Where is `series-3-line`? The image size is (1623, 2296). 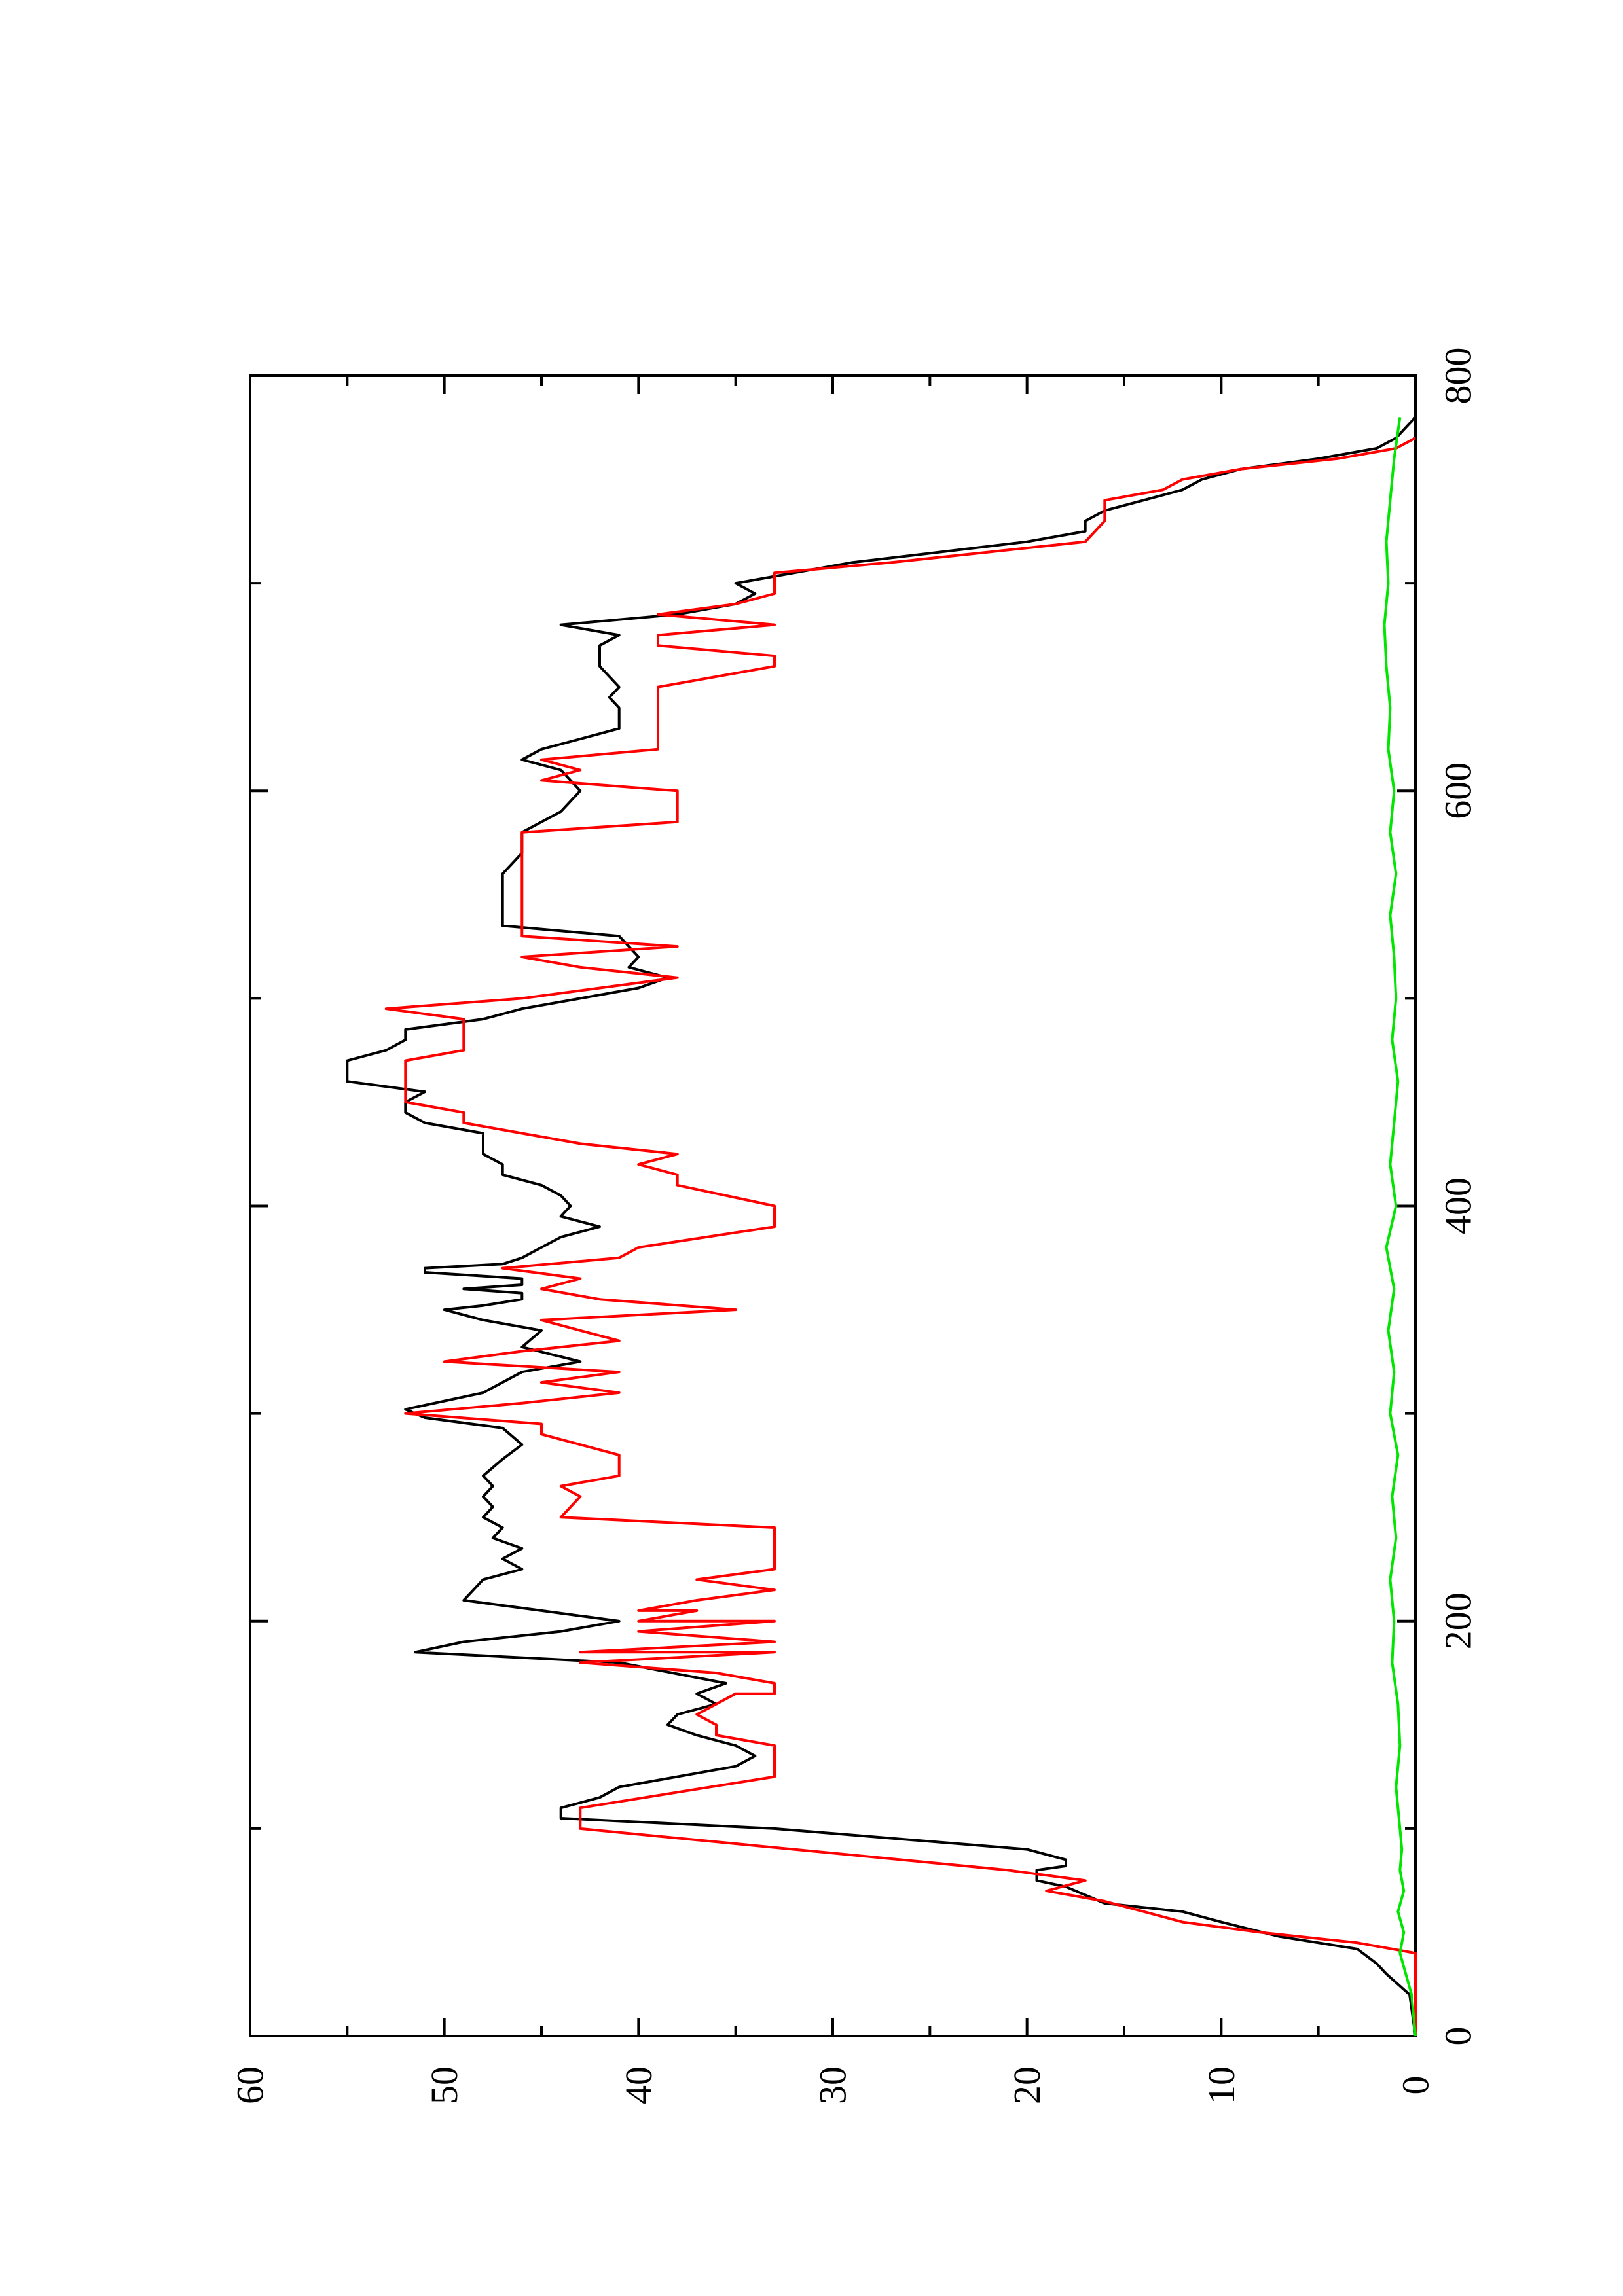 series-3-line is located at coordinates (1400, 1227).